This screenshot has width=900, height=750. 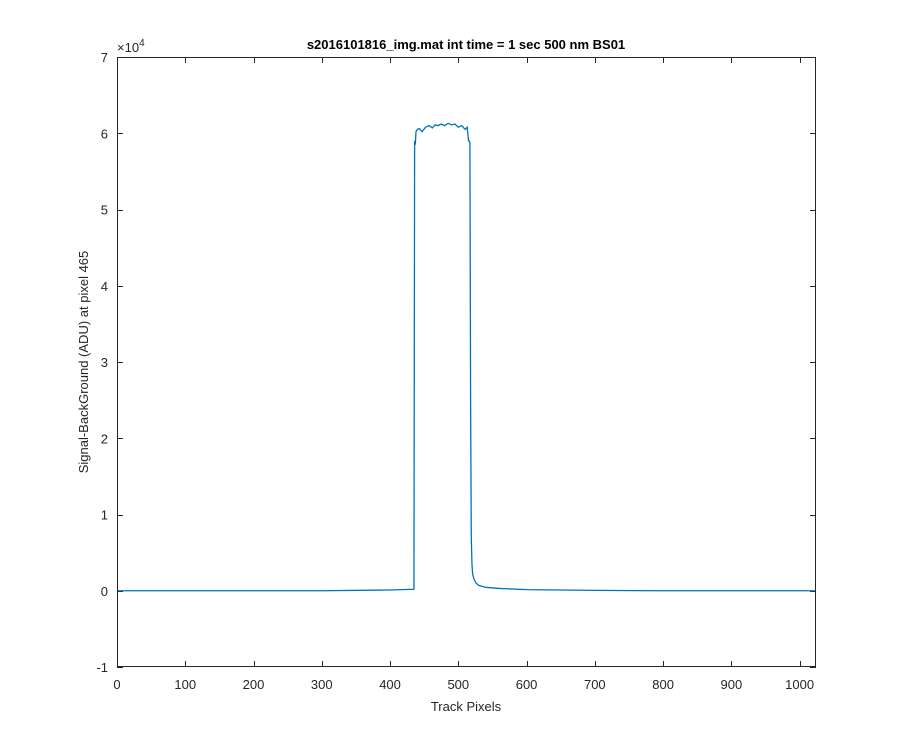 I want to click on x-tick-label: 900, so click(x=732, y=684).